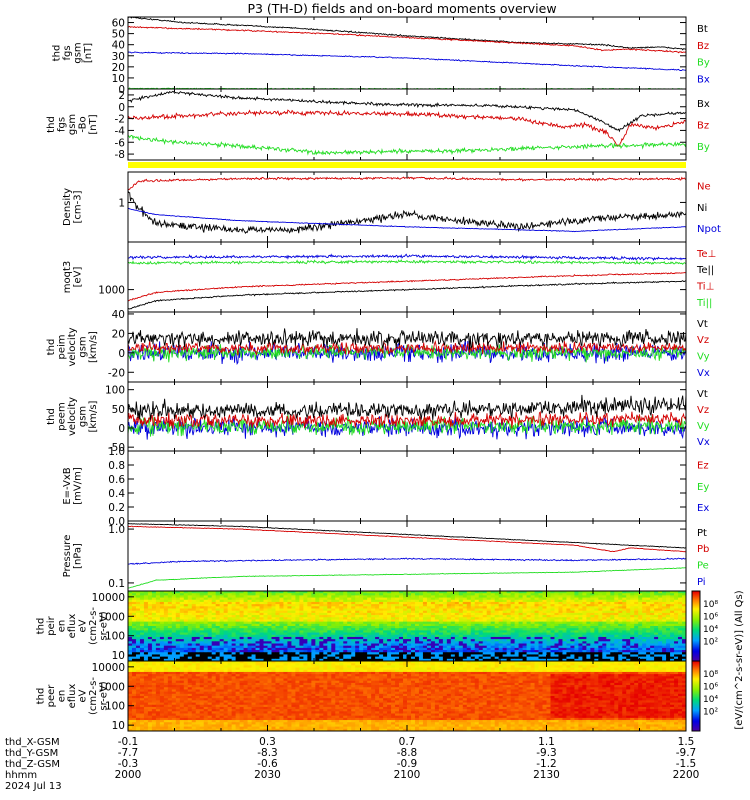 The height and width of the screenshot is (800, 750). What do you see at coordinates (116, 373) in the screenshot?
I see `panel-ytick: -20` at bounding box center [116, 373].